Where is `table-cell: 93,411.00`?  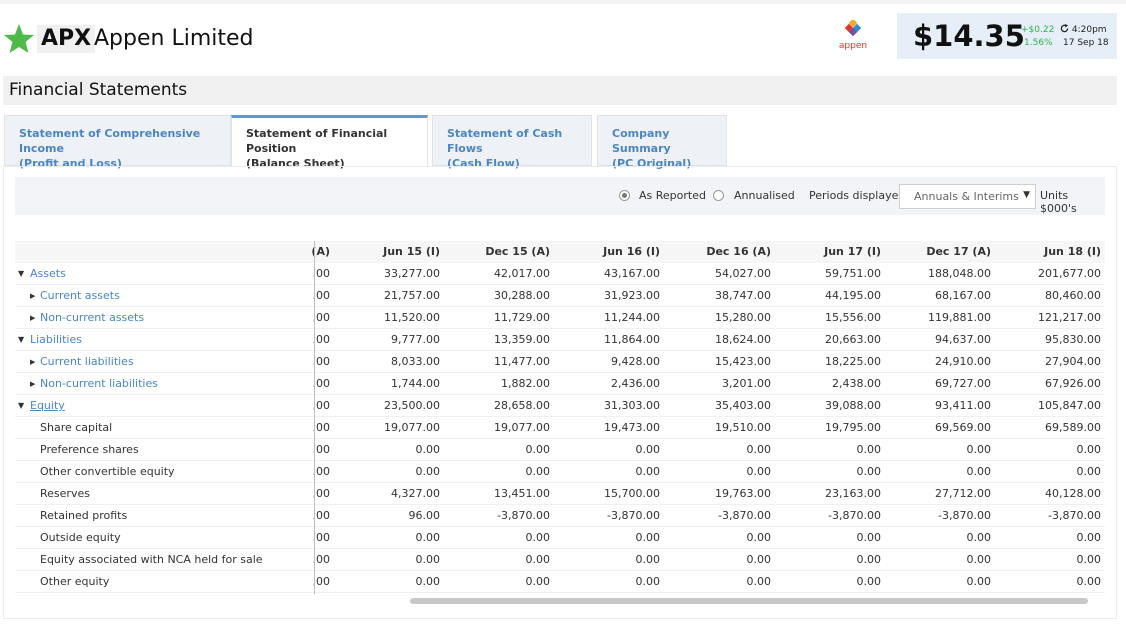 table-cell: 93,411.00 is located at coordinates (963, 405).